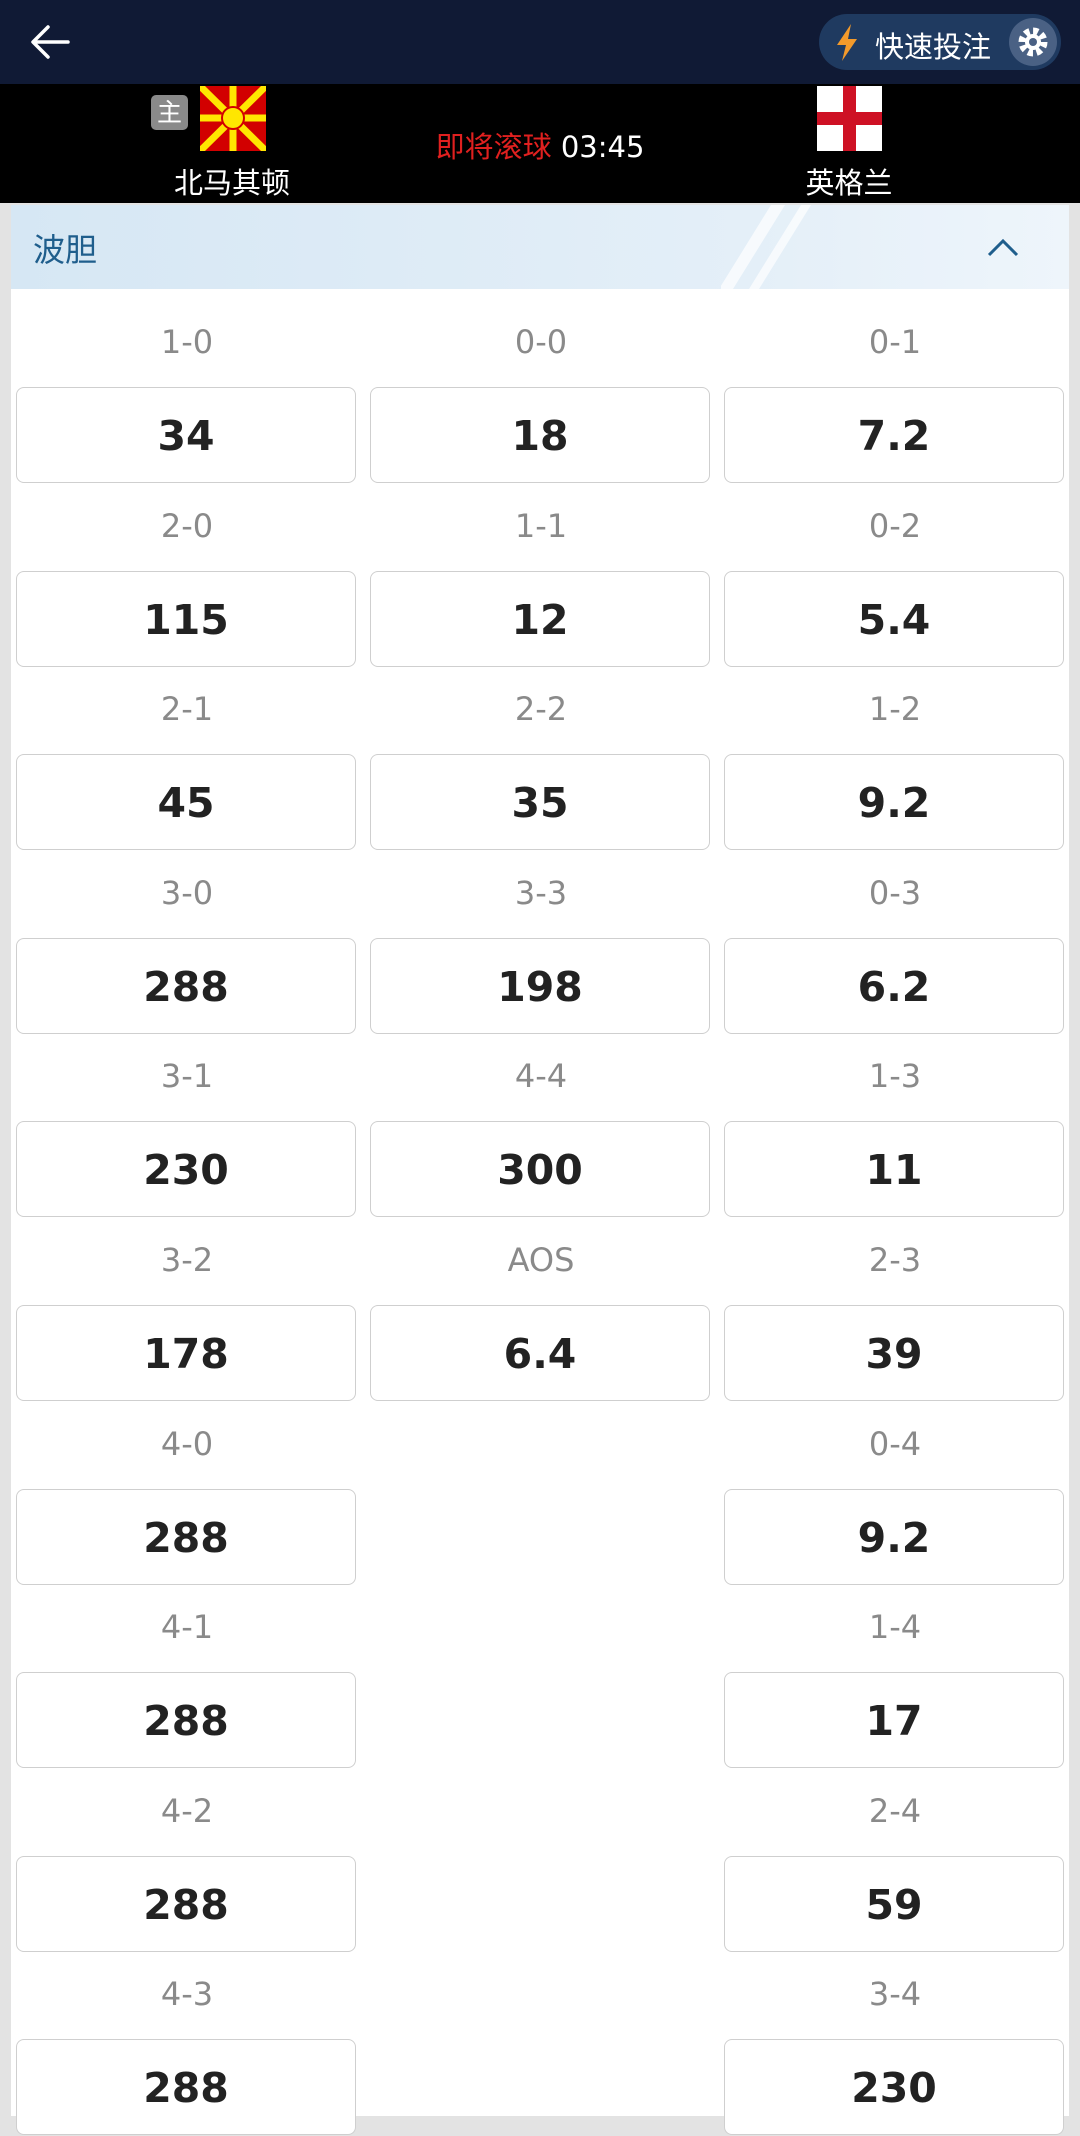 The image size is (1080, 2136). Describe the element at coordinates (187, 892) in the screenshot. I see `score-label: 3-0` at that location.